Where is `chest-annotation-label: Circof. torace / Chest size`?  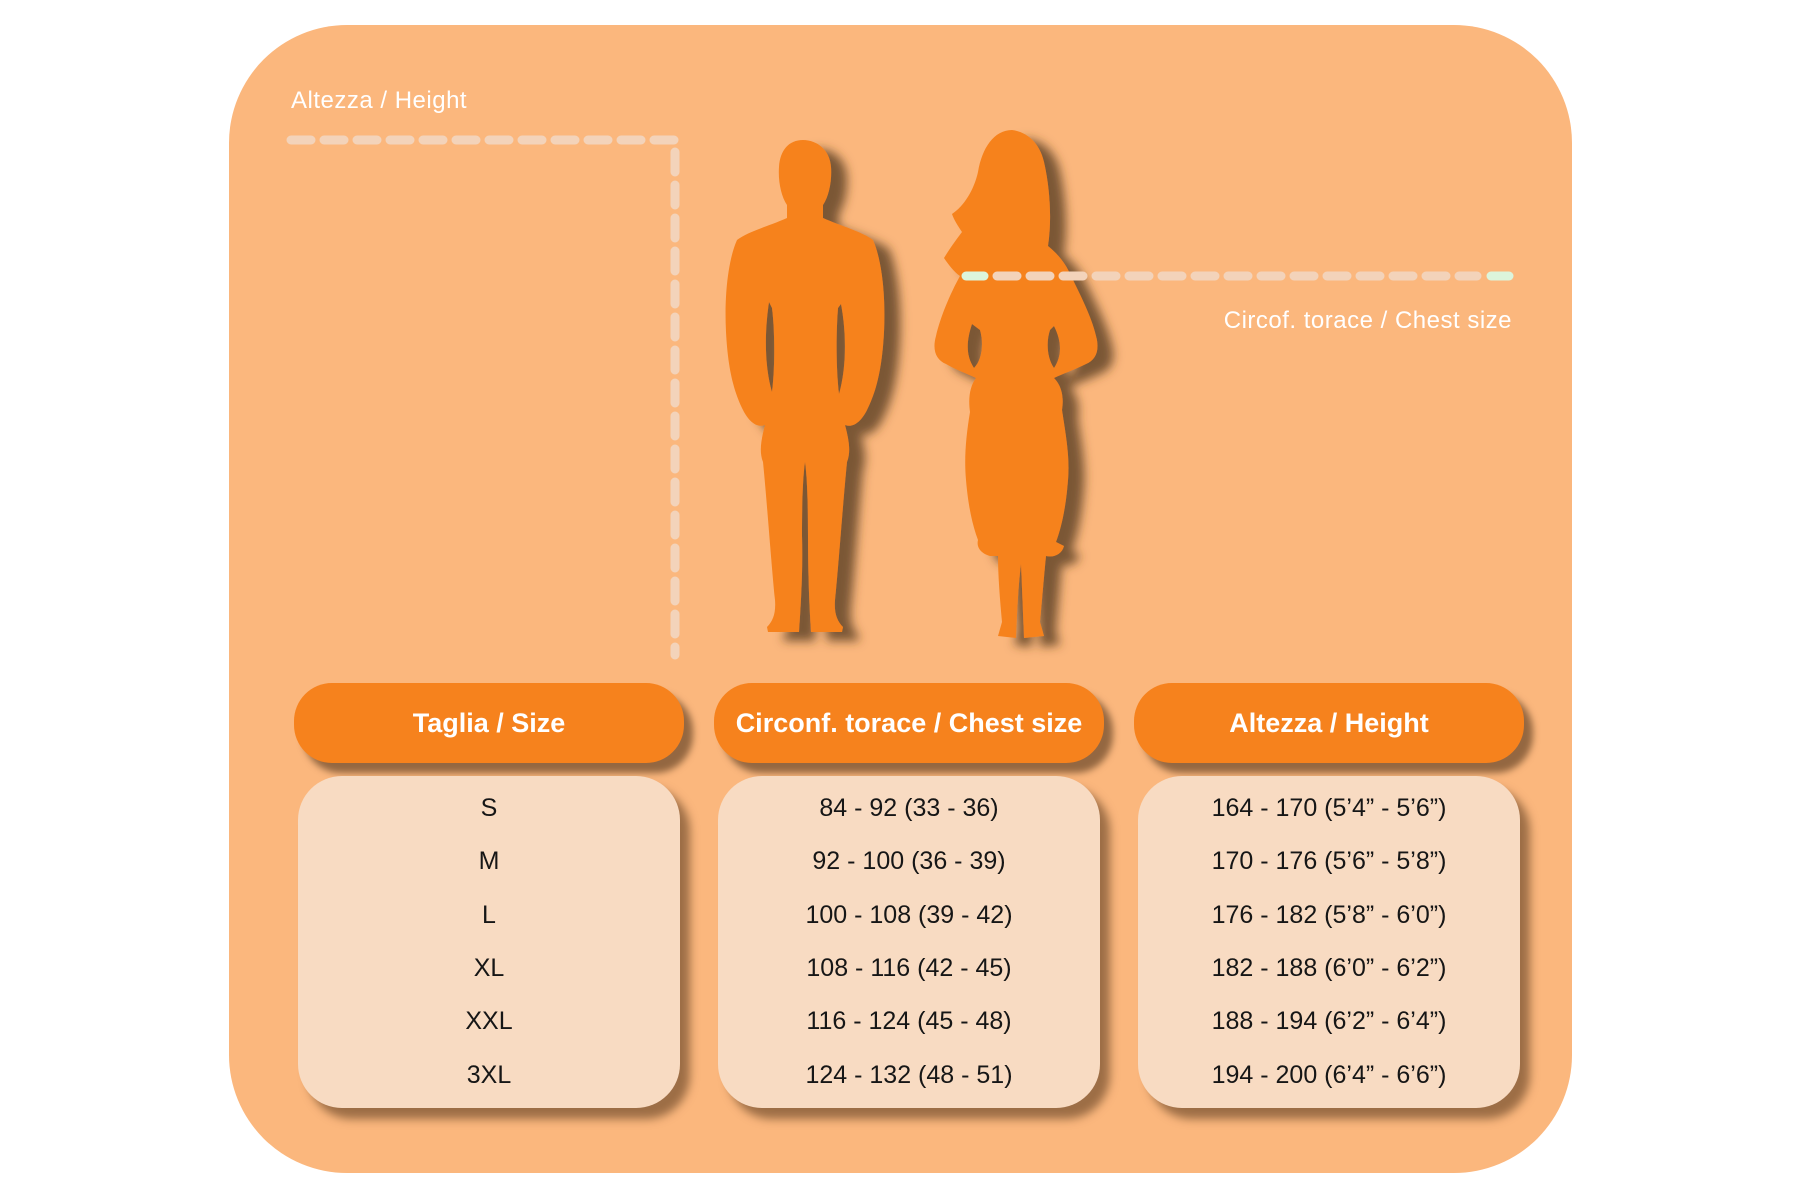 chest-annotation-label: Circof. torace / Chest size is located at coordinates (1367, 320).